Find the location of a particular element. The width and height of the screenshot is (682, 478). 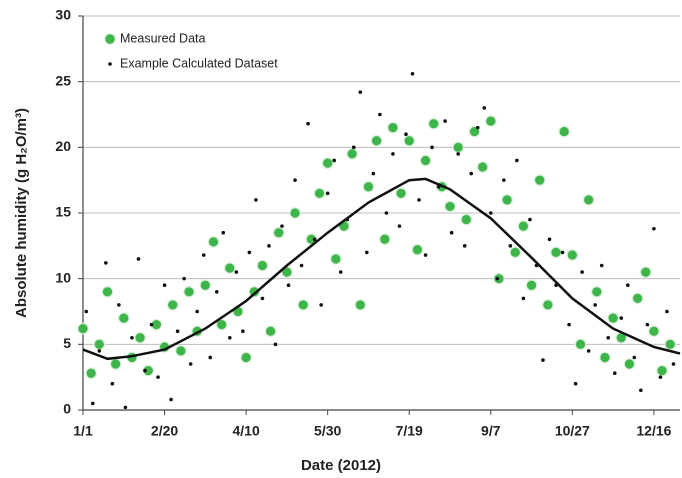

y-tick-label: 0 is located at coordinates (67, 409).